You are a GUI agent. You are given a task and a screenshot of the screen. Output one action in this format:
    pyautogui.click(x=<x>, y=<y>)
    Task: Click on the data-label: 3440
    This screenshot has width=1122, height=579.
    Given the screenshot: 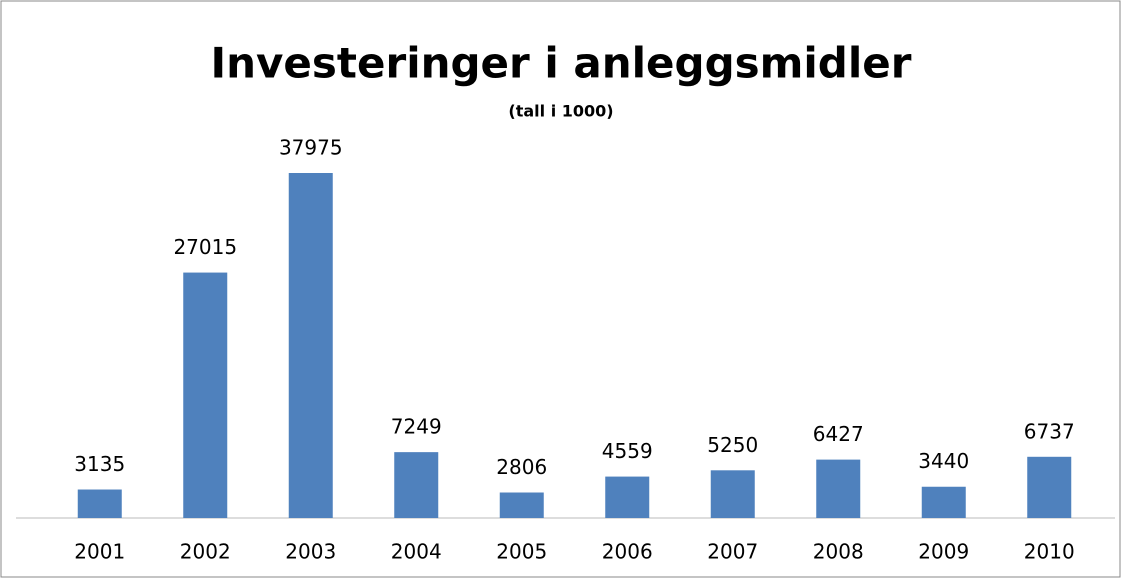 What is the action you would take?
    pyautogui.click(x=943, y=461)
    